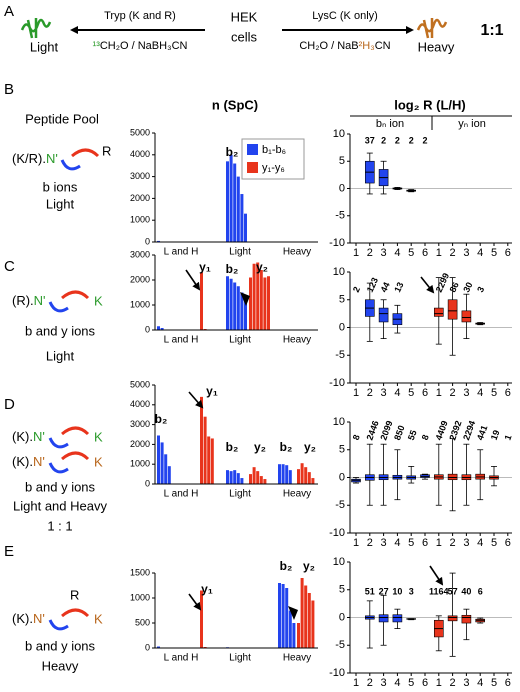  Describe the element at coordinates (23, 300) in the screenshot. I see `prefix: (R).` at that location.